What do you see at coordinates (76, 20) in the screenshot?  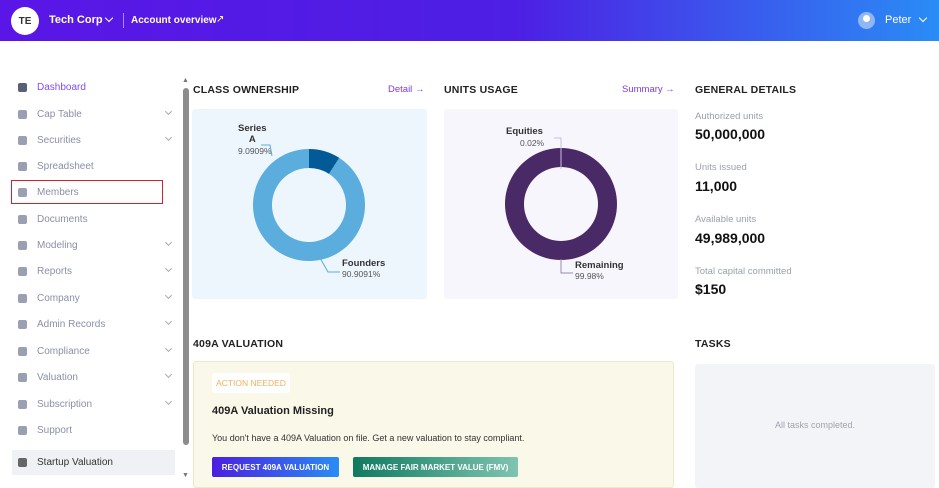 I see `company-switcher: Tech Corp` at bounding box center [76, 20].